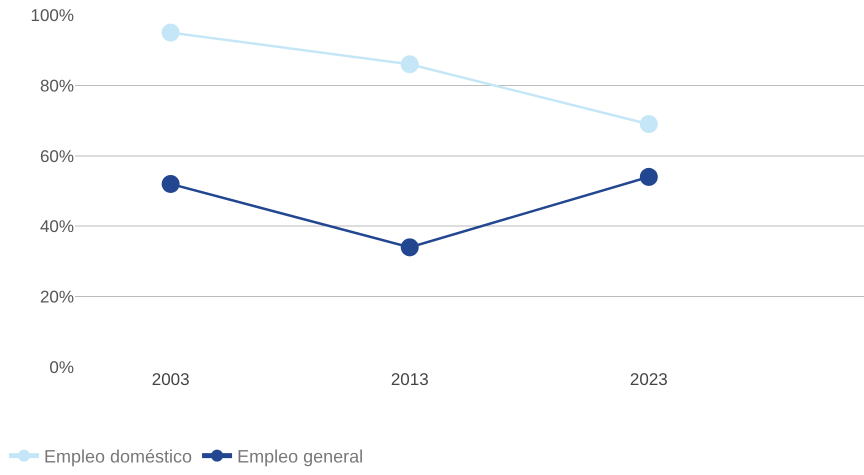 This screenshot has height=475, width=864. I want to click on x-tick-label: 2003, so click(171, 379).